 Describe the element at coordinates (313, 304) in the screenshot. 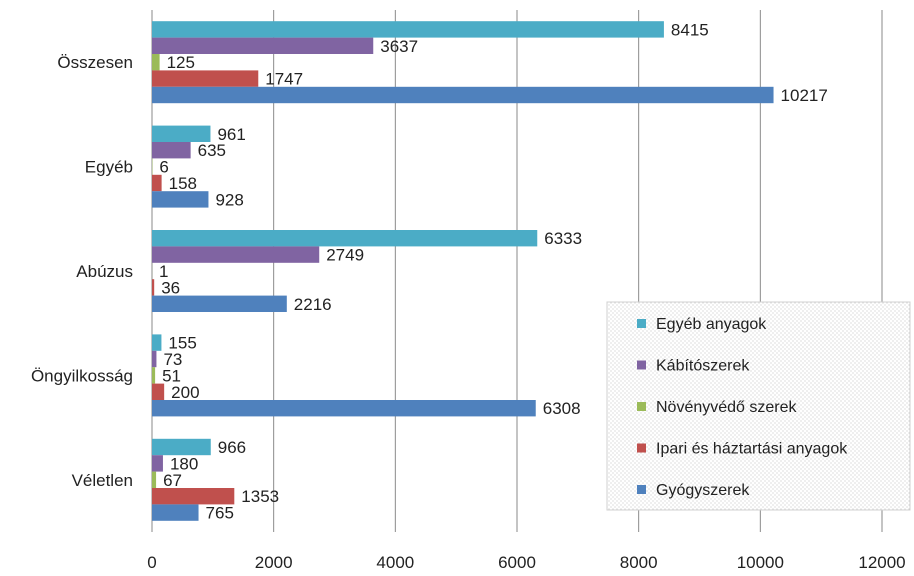

I see `data-label: 2216` at that location.